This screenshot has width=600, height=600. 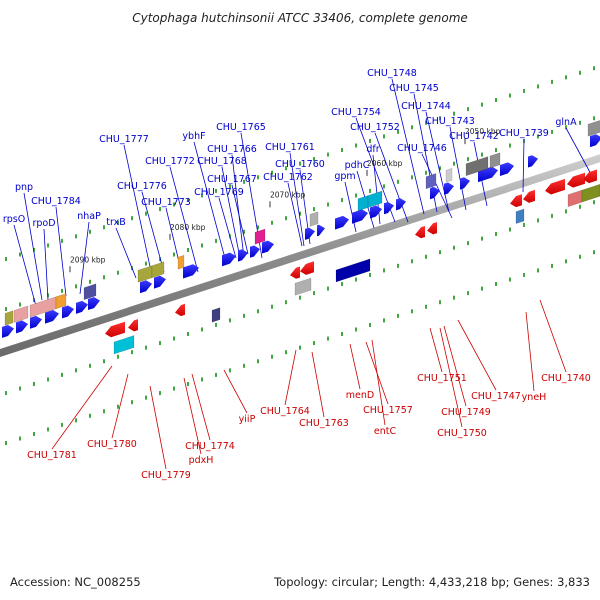 What do you see at coordinates (210, 446) in the screenshot?
I see `reverse-gene-label: CHU_1774` at bounding box center [210, 446].